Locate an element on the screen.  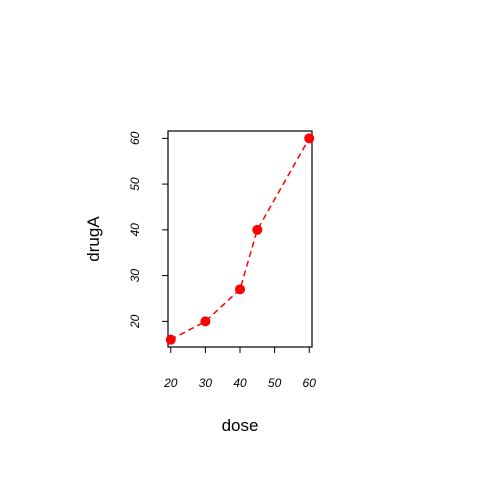
x-tick-label: 60 is located at coordinates (310, 383).